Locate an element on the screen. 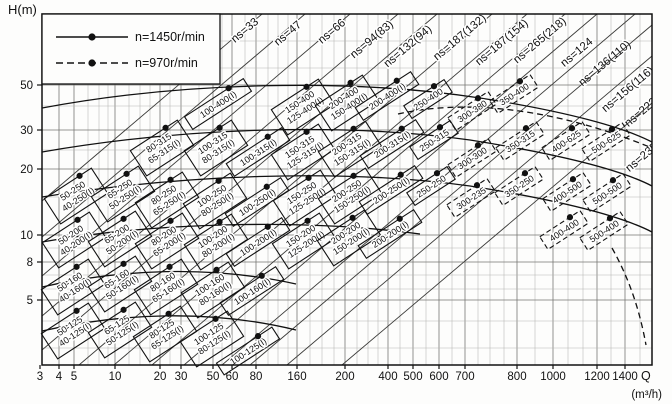 The width and height of the screenshot is (672, 404). pump-region: 300-380 is located at coordinates (472, 111).